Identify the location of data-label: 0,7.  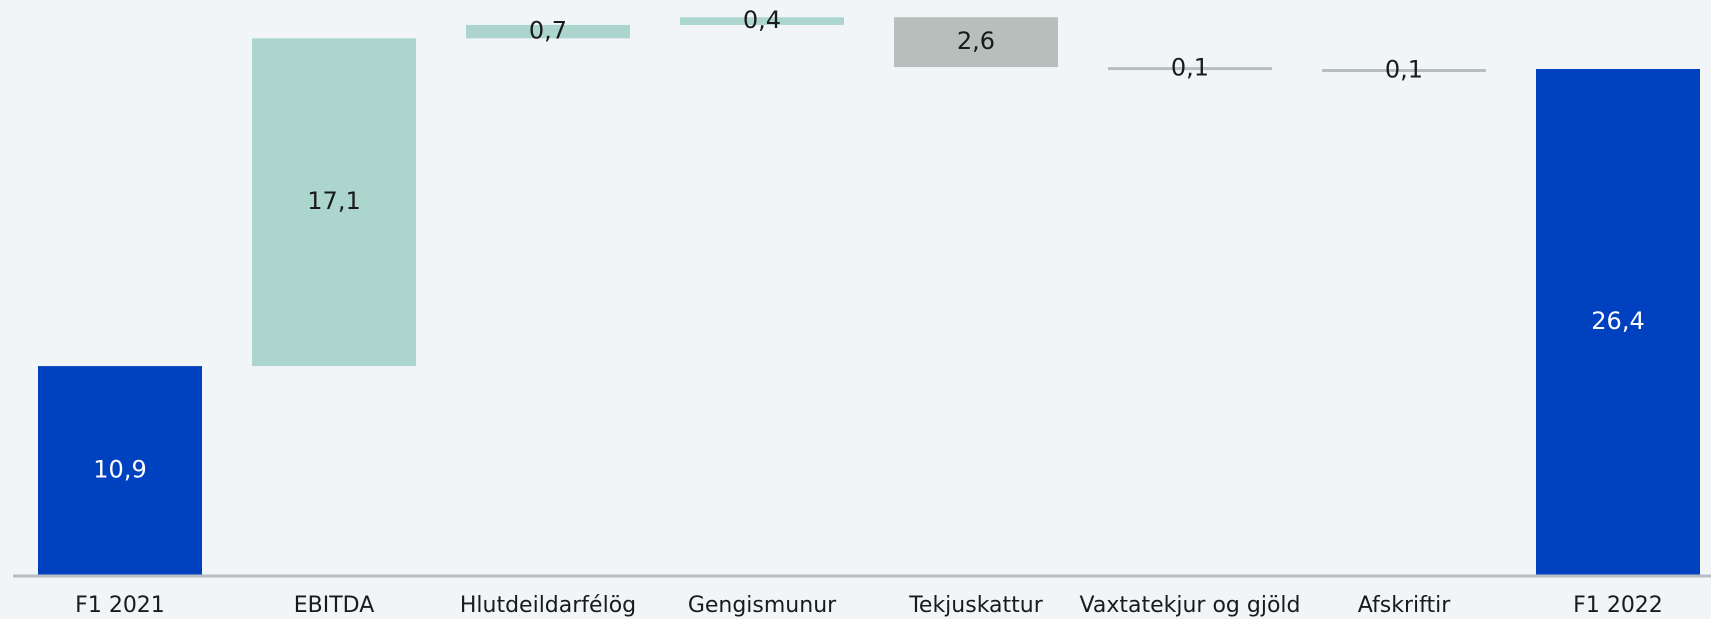
(548, 31).